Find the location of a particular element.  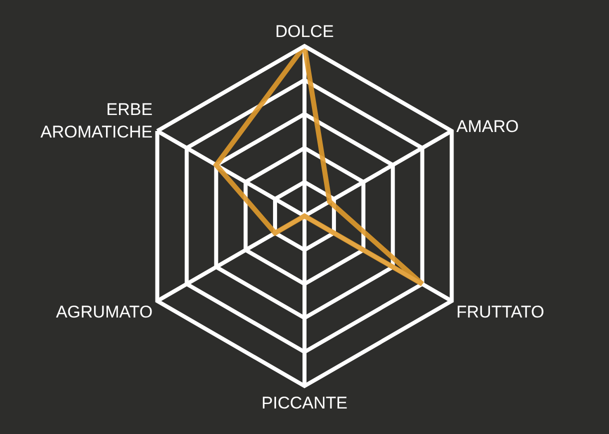

spoke-label: DOLCE is located at coordinates (304, 32).